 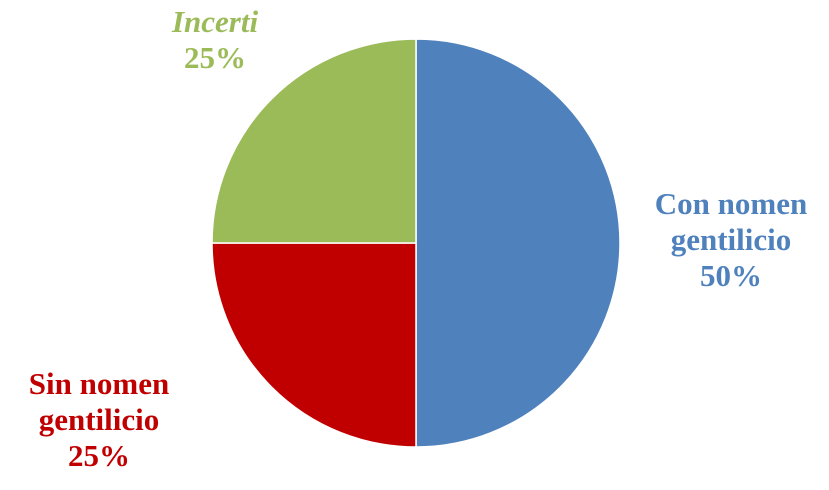 I want to click on data-label-incerti: Incerti 25%, so click(x=215, y=40).